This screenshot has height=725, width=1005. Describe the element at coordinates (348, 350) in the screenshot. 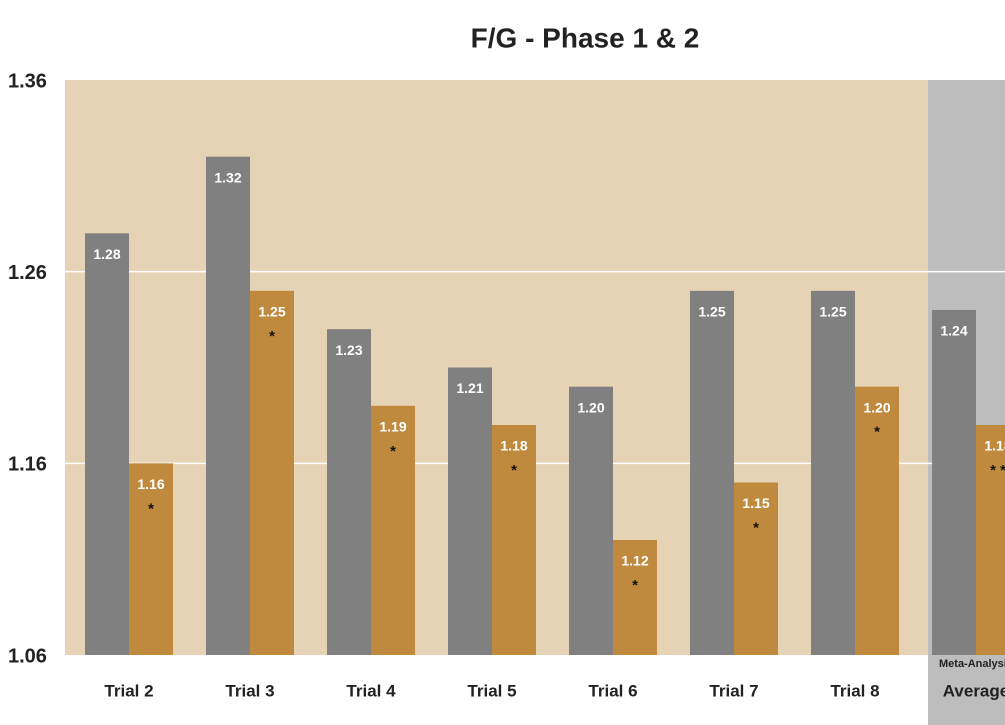

I see `value-label: 1.23` at that location.